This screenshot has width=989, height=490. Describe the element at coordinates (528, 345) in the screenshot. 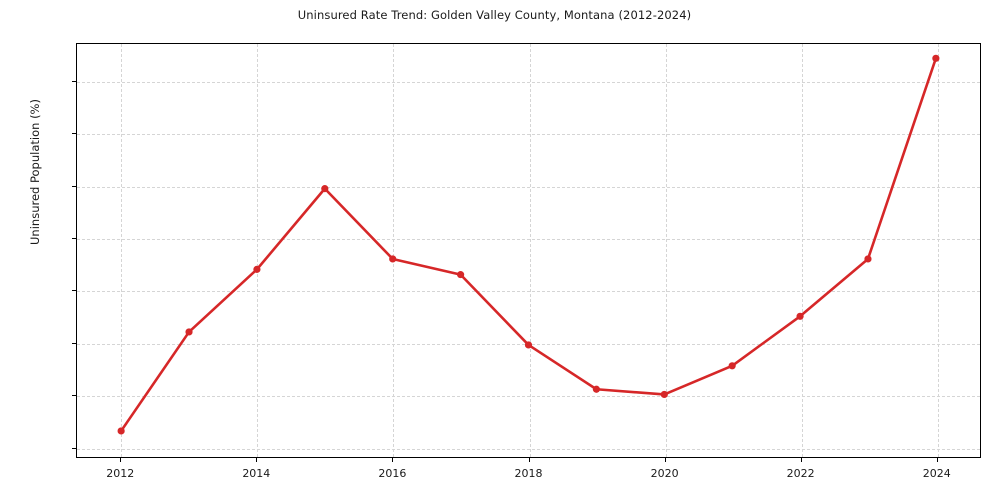

I see `data-point-marker: 2018: 11.9%` at that location.